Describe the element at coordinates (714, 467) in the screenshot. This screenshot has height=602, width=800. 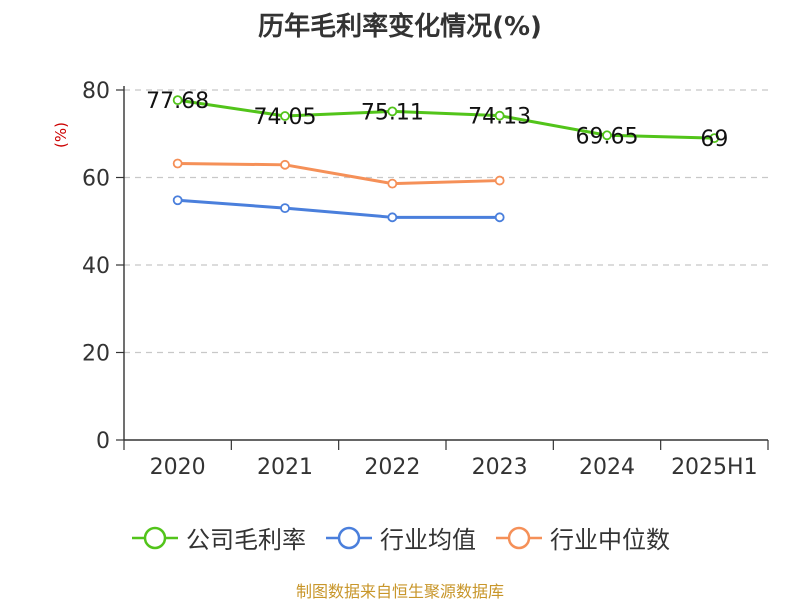
I see `x-tick-label: 2025H1` at that location.